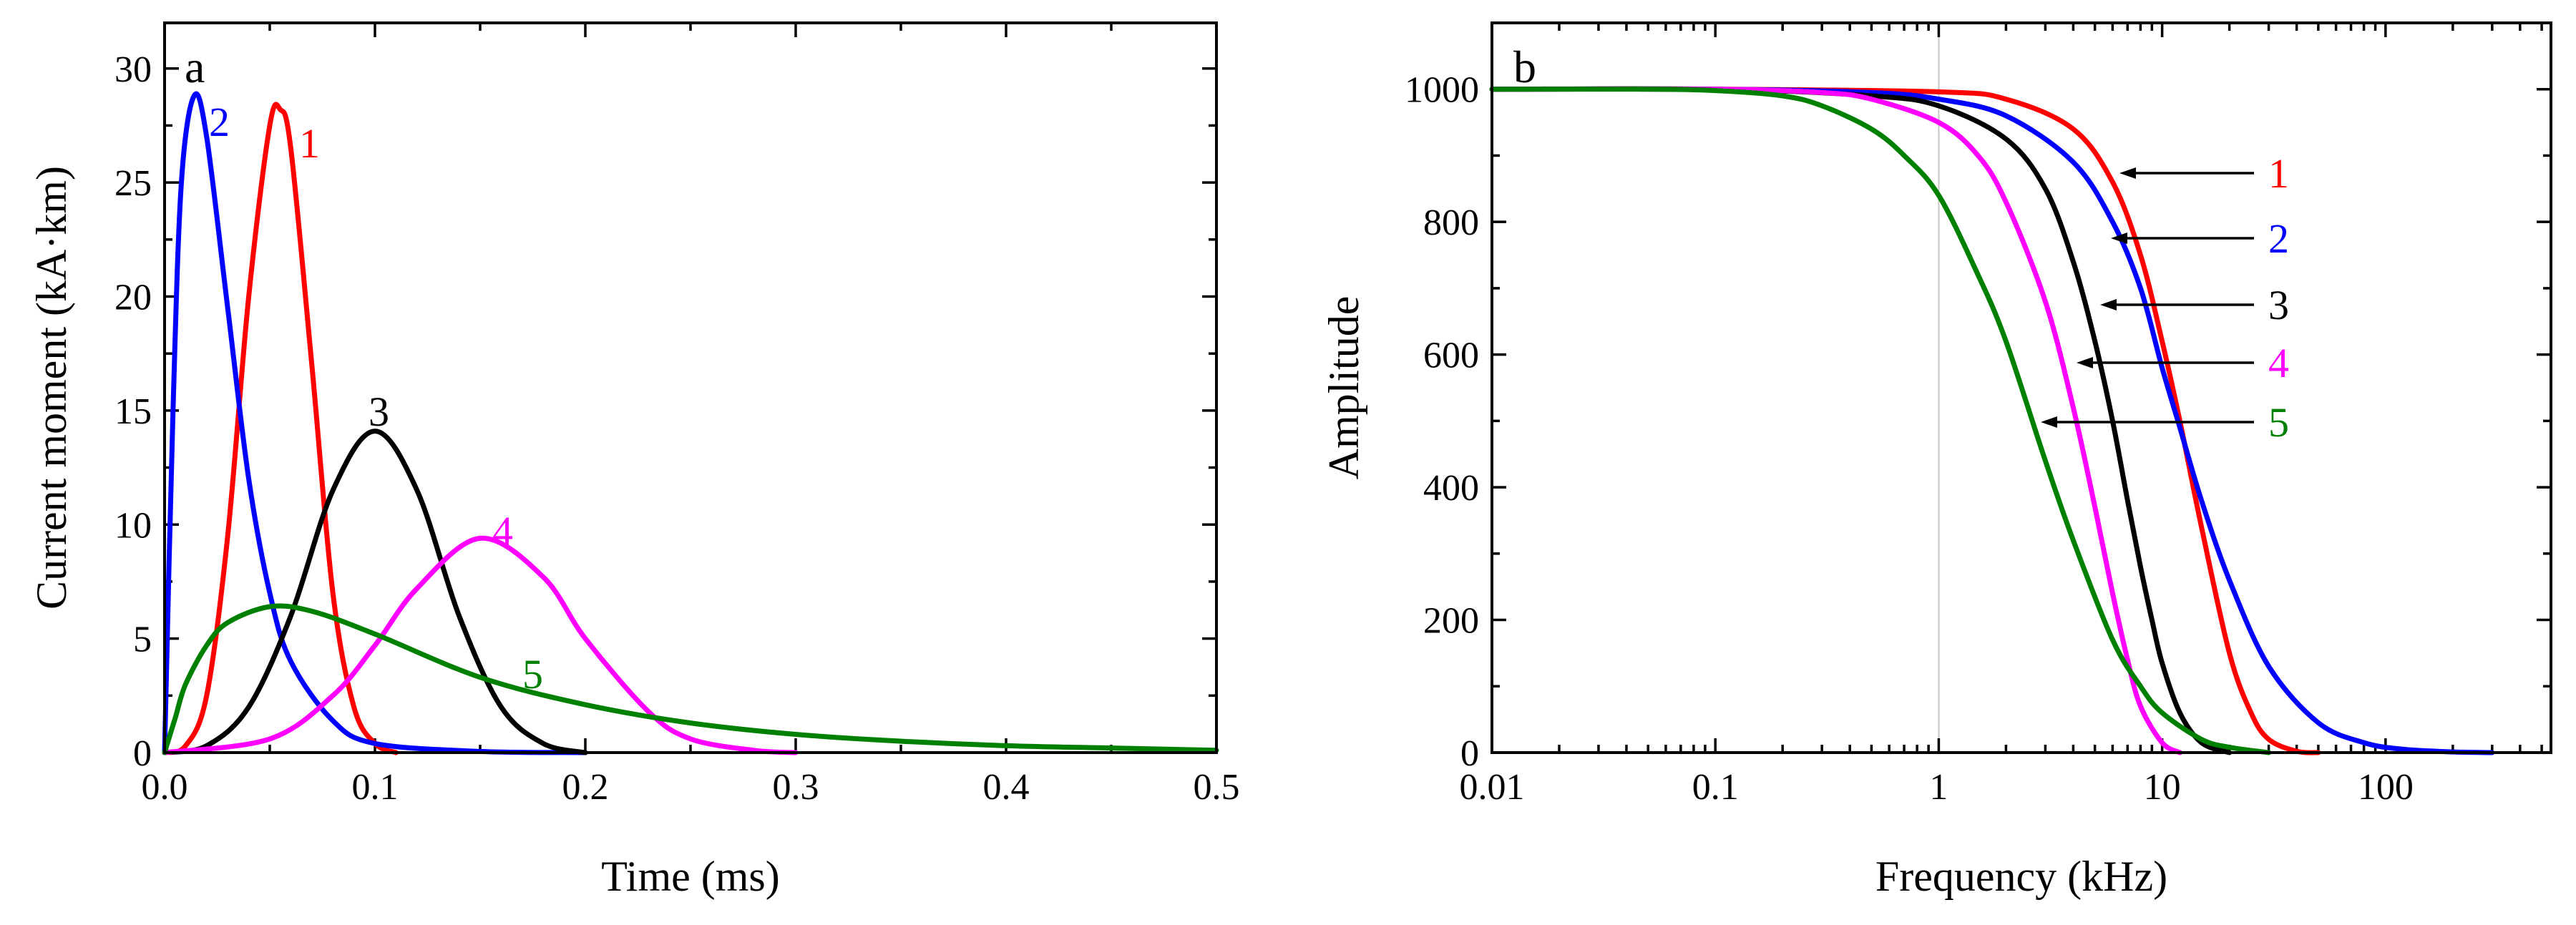 This screenshot has height=925, width=2576. Describe the element at coordinates (2147, 297) in the screenshot. I see `panel-b-arrows` at that location.